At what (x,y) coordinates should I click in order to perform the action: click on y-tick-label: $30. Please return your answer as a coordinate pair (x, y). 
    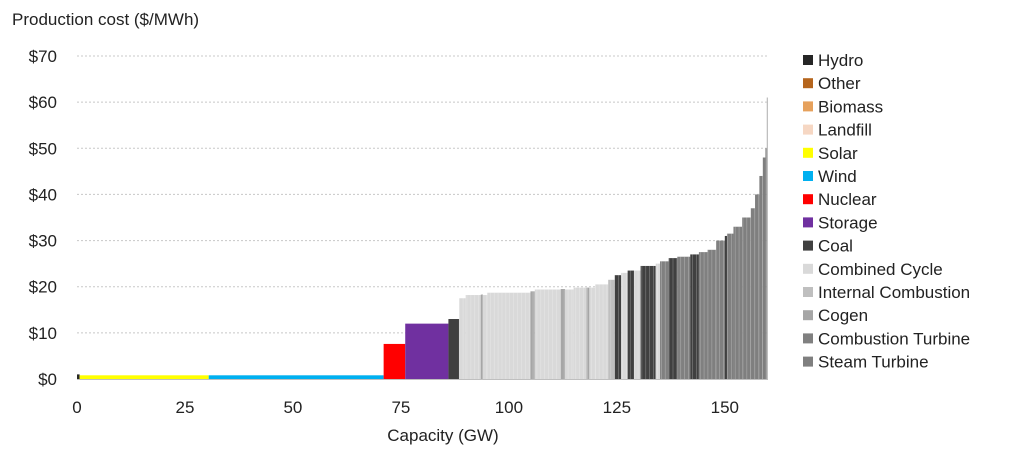
    Looking at the image, I should click on (43, 241).